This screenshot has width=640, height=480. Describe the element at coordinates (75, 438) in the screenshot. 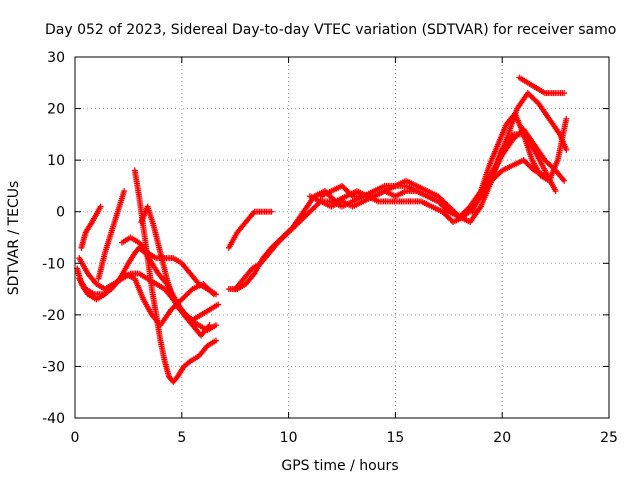

I see `x-tick-label: 0` at that location.